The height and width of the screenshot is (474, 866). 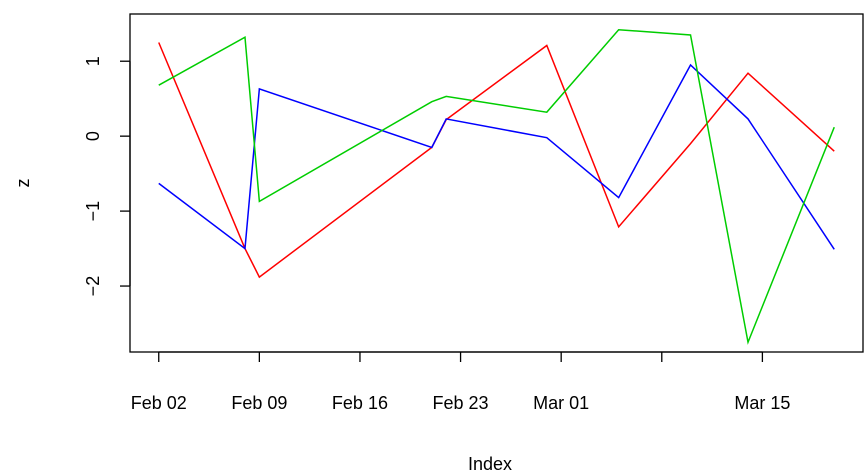 What do you see at coordinates (762, 403) in the screenshot?
I see `x-tick-label: Mar 15` at bounding box center [762, 403].